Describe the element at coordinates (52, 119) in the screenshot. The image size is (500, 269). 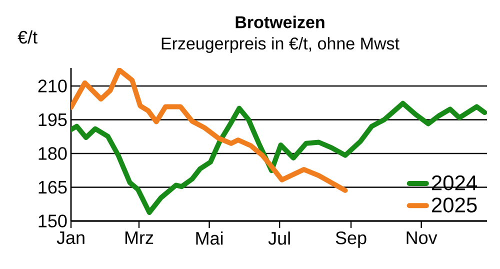
I see `y-tick-label: 195` at that location.